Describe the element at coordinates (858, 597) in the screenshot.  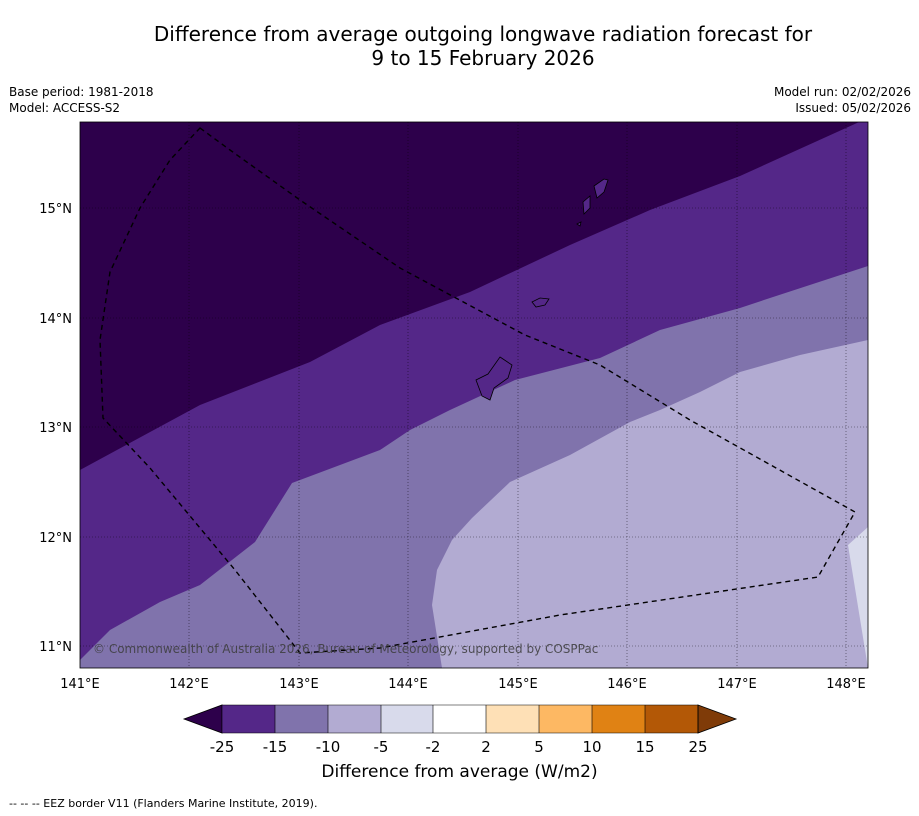
I see `band-minus5-to-minus2` at that location.